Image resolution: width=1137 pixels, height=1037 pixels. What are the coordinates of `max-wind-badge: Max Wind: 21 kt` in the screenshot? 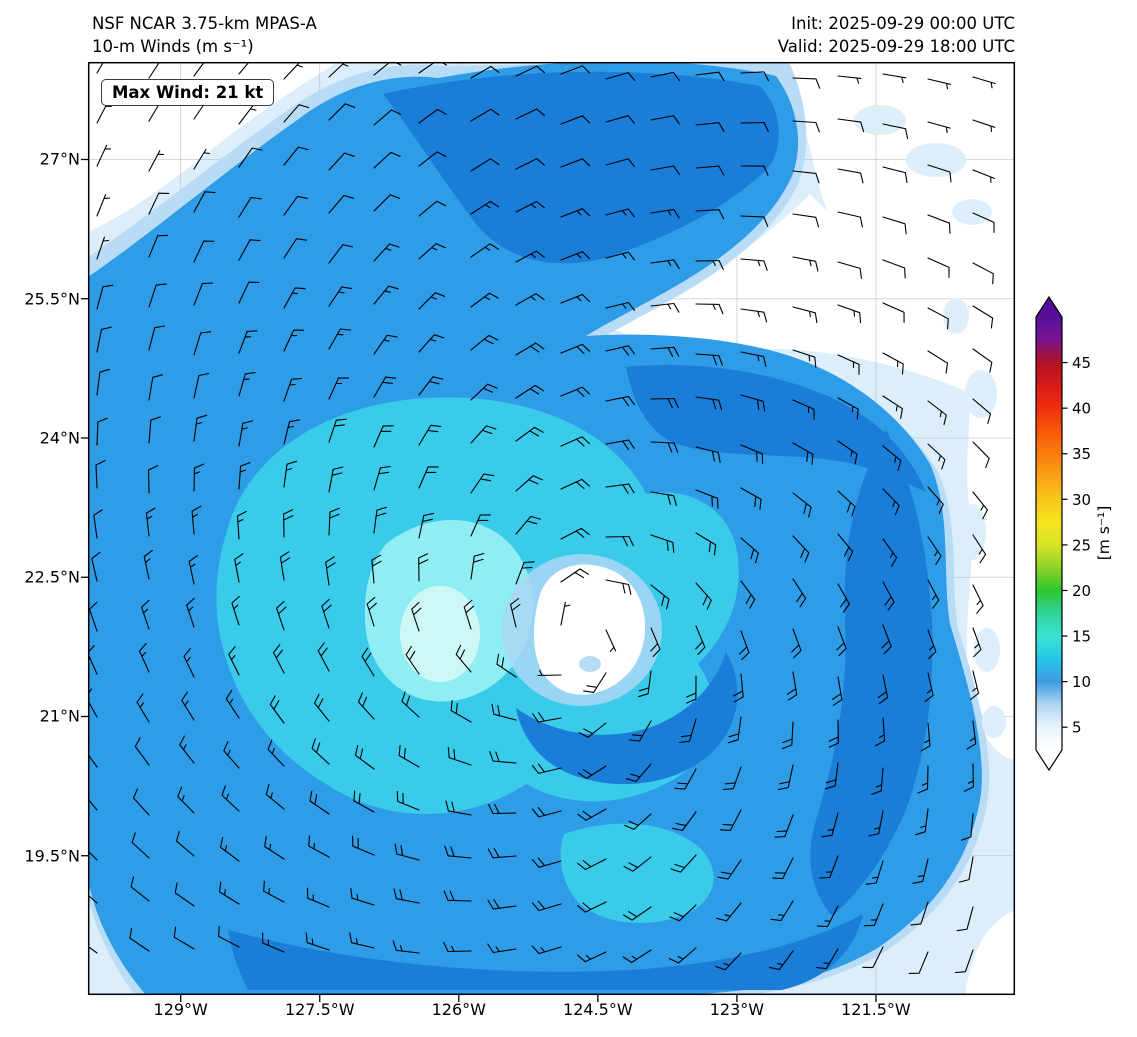 It's located at (188, 92).